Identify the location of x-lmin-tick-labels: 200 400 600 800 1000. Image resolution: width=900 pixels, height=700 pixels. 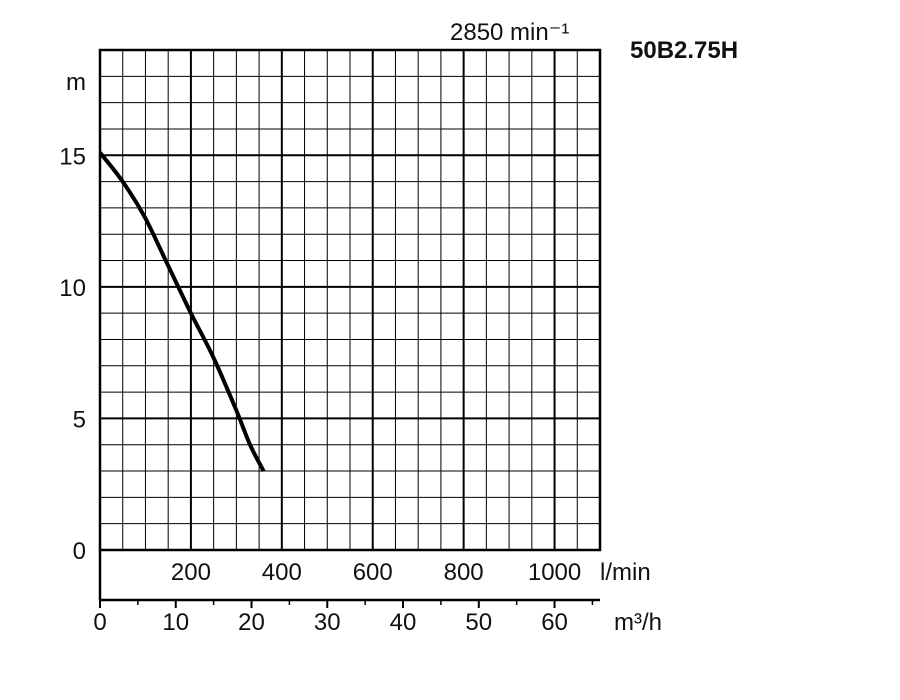
(376, 572).